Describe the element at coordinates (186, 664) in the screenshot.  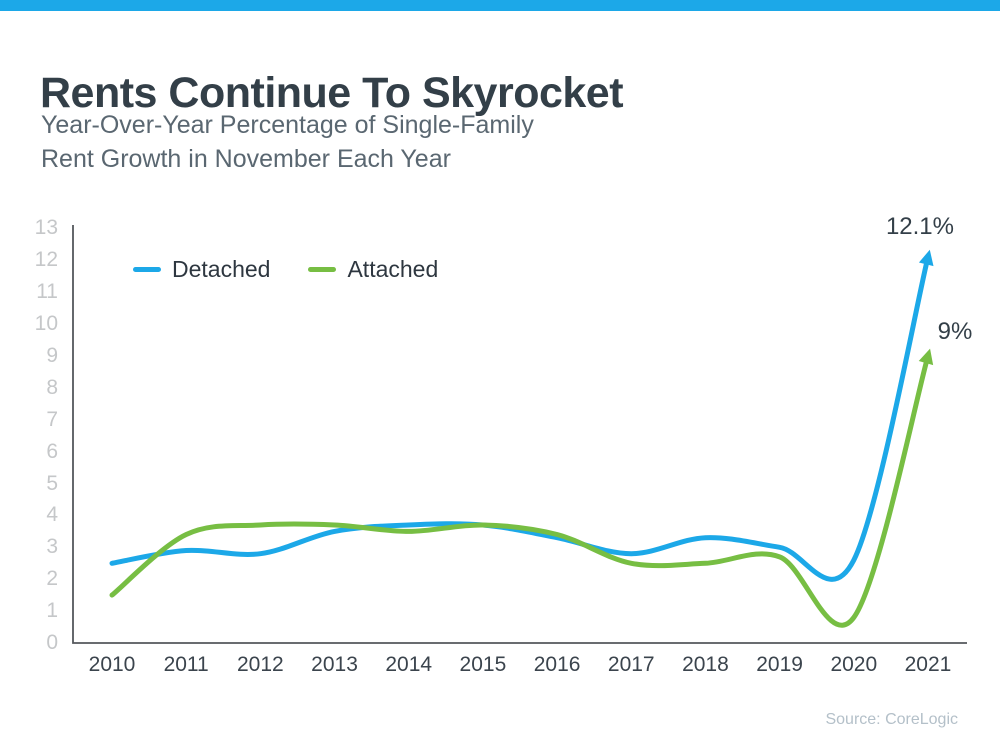
I see `x-axis-tick-label: 2011` at that location.